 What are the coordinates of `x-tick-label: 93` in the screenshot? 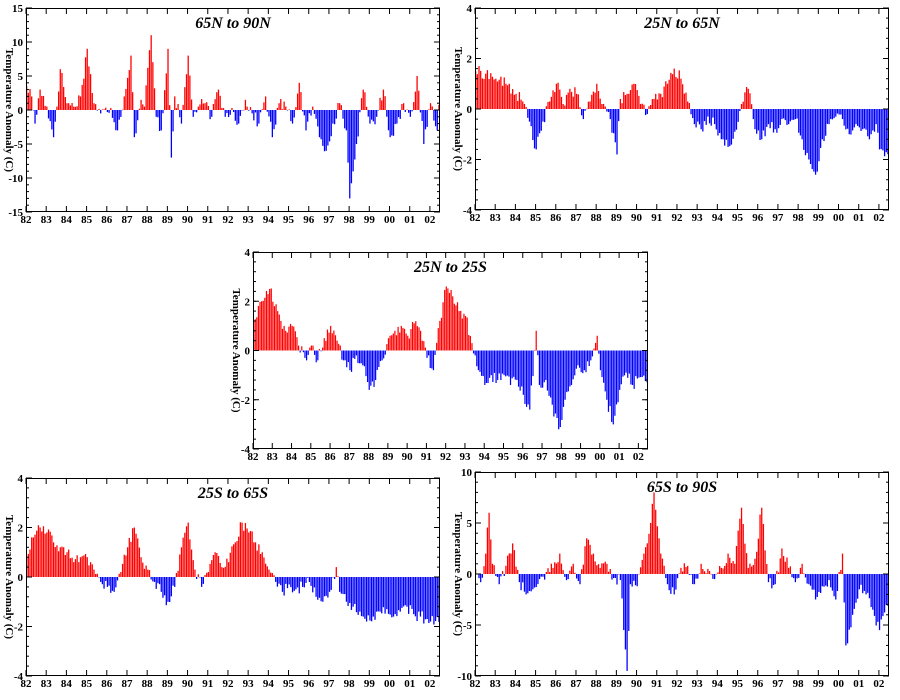 It's located at (249, 684).